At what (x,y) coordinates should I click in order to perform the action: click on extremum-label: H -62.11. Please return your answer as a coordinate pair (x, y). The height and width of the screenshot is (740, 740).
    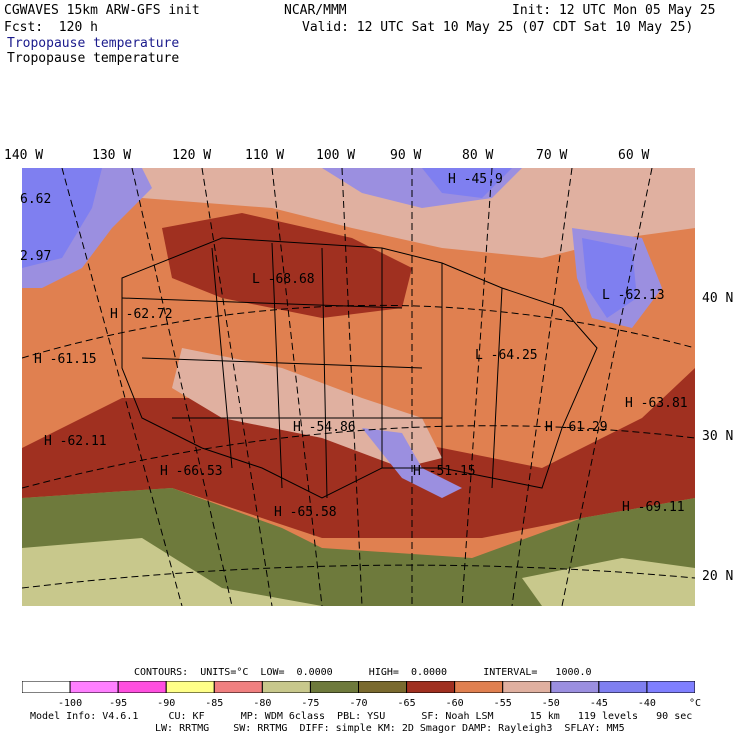
    Looking at the image, I should click on (75, 441).